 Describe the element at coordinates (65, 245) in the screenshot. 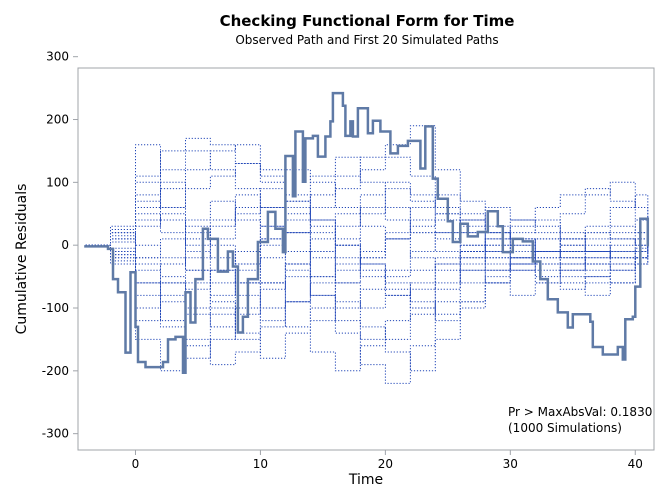

I see `y-tick-label: 0` at that location.